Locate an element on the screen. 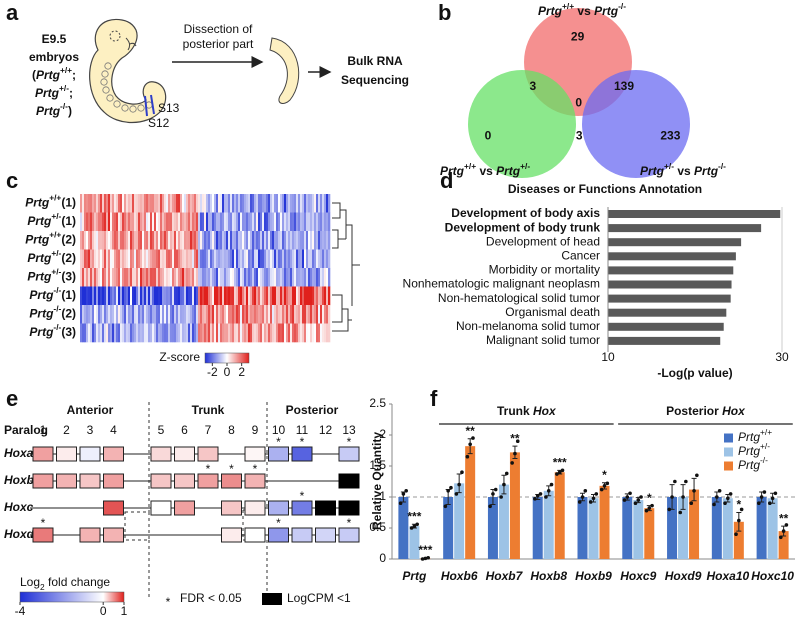 The height and width of the screenshot is (619, 799). text-run: (1) is located at coordinates (68, 202).